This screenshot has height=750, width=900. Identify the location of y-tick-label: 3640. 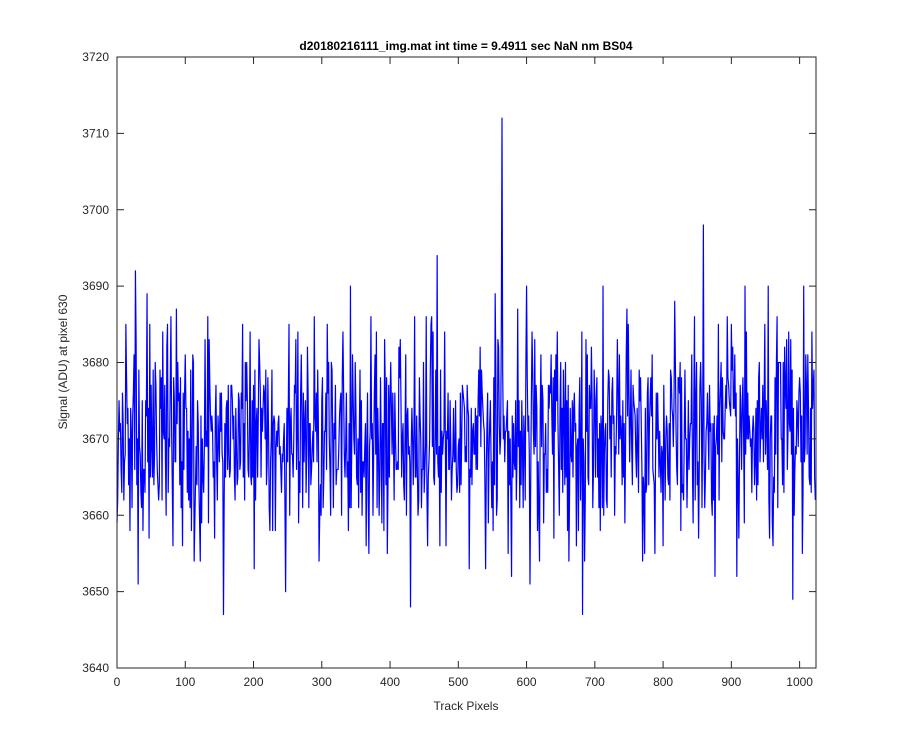
(95, 668).